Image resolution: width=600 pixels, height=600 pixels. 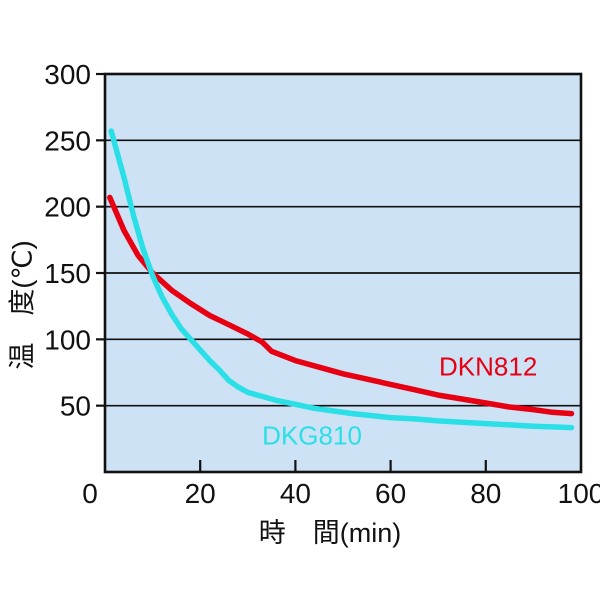 I want to click on x-tick-label-80: 80, so click(x=485, y=493).